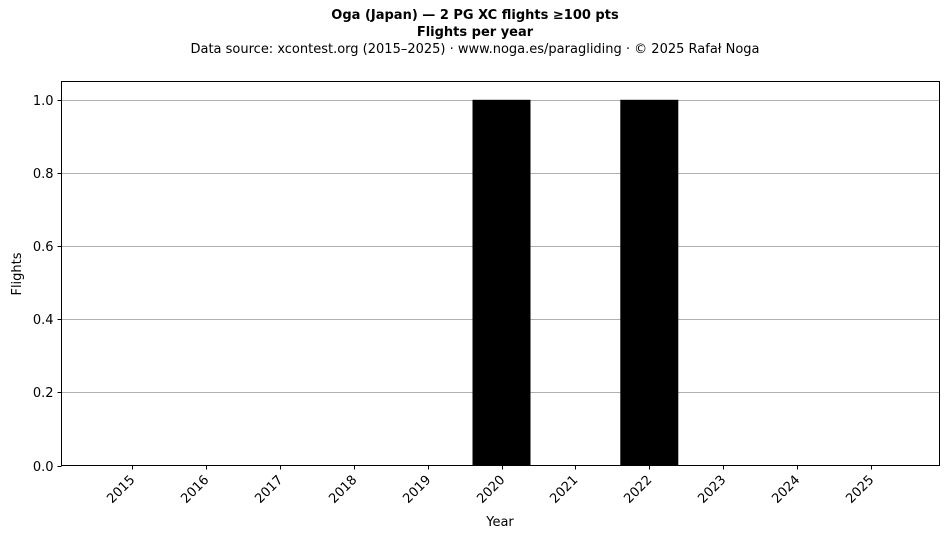 Image resolution: width=950 pixels, height=539 pixels. Describe the element at coordinates (499, 522) in the screenshot. I see `x-axis-label: Year` at that location.